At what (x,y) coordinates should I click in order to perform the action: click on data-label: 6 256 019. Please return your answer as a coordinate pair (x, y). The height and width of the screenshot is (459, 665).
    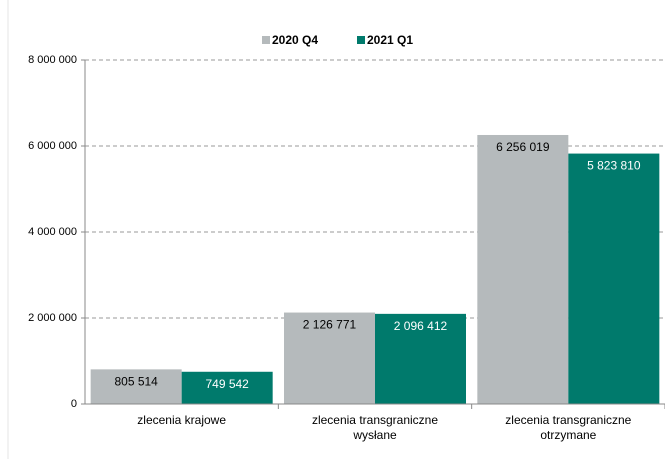
    Looking at the image, I should click on (523, 147).